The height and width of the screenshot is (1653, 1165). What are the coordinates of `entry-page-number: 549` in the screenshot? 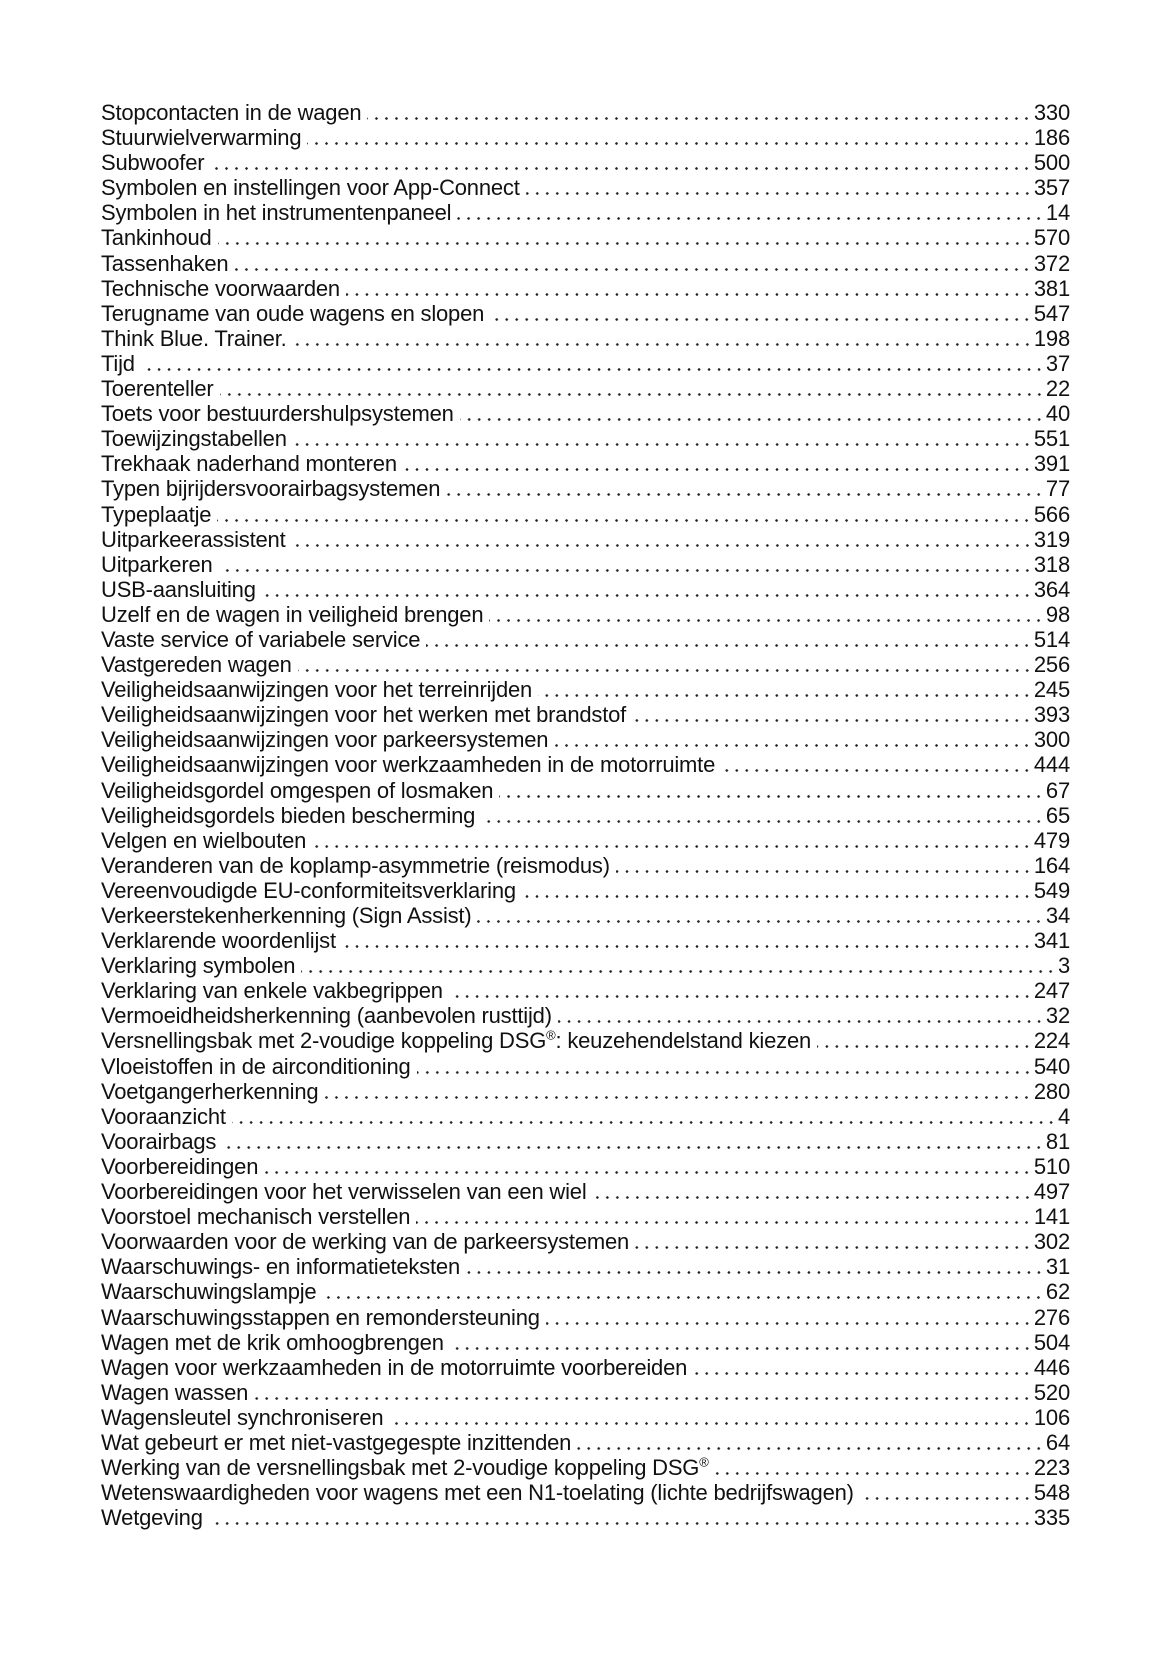 It's located at (1051, 890).